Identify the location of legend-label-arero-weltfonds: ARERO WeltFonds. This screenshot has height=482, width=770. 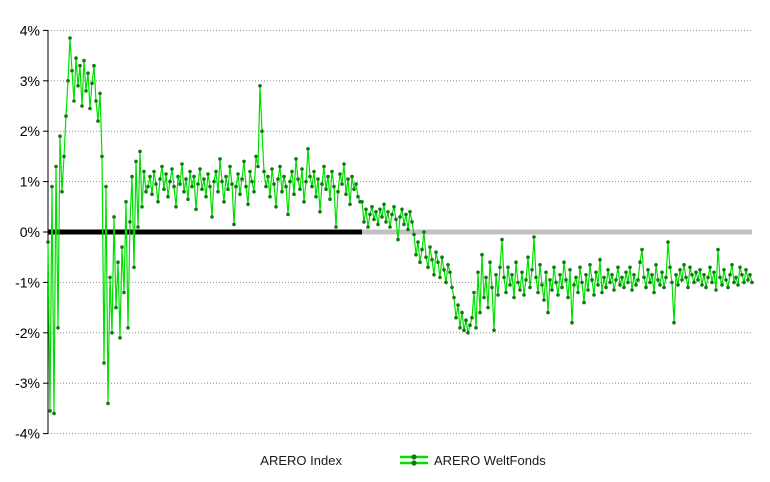
(489, 460).